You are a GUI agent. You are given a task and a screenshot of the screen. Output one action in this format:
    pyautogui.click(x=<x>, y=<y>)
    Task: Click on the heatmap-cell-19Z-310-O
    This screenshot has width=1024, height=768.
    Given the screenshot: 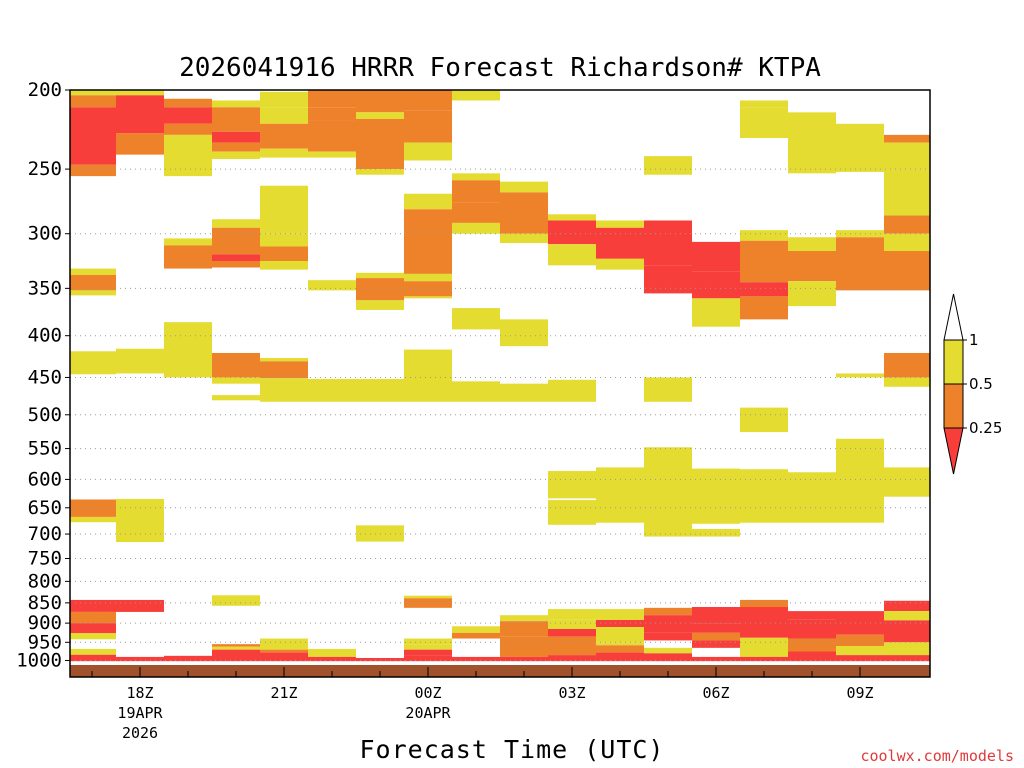 What is the action you would take?
    pyautogui.click(x=188, y=257)
    